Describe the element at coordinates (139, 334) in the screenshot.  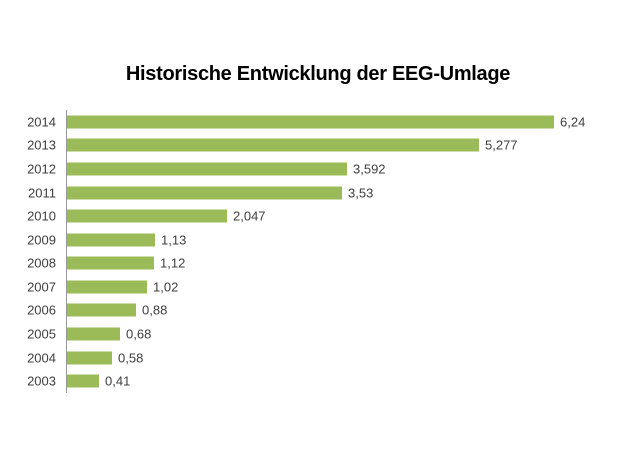
I see `value-label: 0,68` at that location.